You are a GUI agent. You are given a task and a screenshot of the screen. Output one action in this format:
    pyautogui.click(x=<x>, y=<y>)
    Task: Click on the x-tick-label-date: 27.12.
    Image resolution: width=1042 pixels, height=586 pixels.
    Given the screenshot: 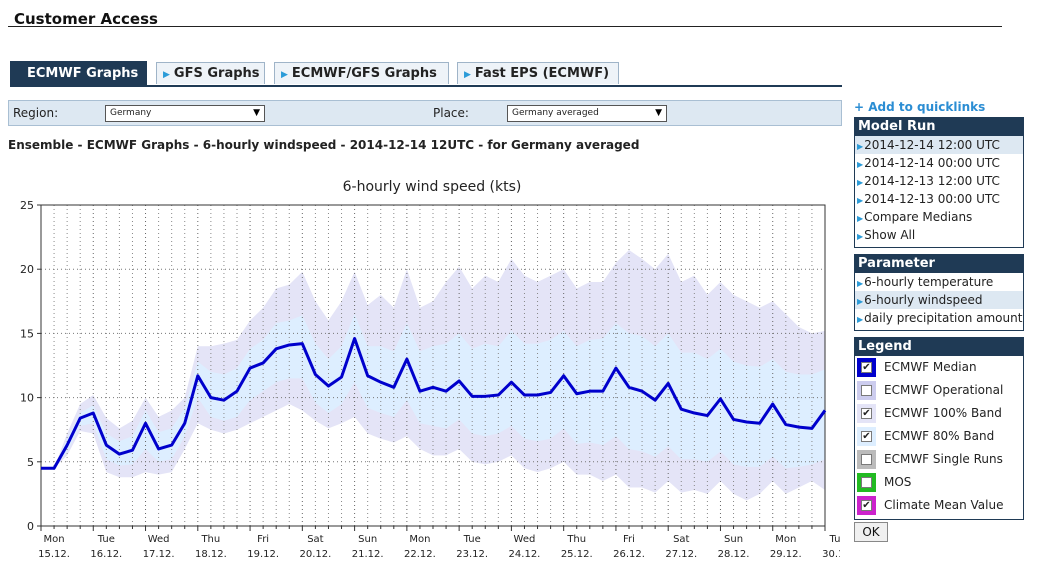 What is the action you would take?
    pyautogui.click(x=681, y=554)
    